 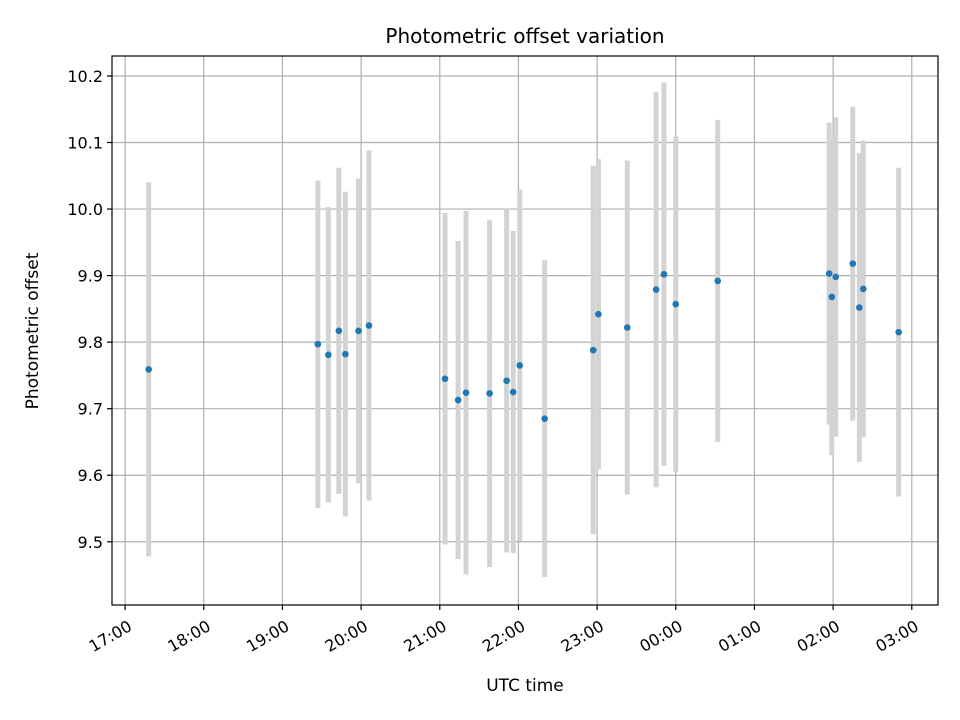 What do you see at coordinates (85, 143) in the screenshot?
I see `y-tick-label: 10.1` at bounding box center [85, 143].